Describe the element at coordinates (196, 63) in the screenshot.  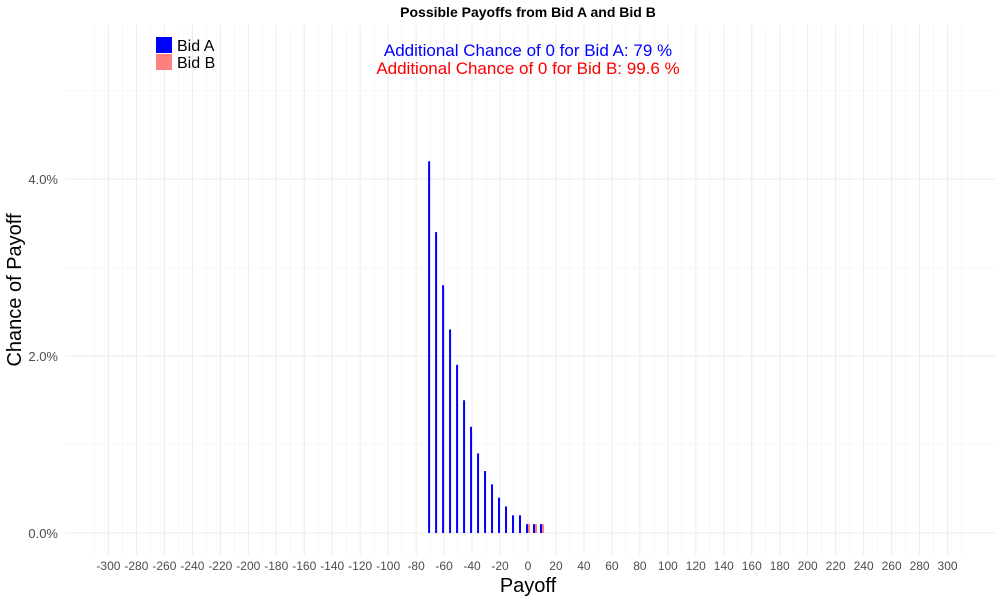
I see `legend-label-bid-b: Bid B` at that location.